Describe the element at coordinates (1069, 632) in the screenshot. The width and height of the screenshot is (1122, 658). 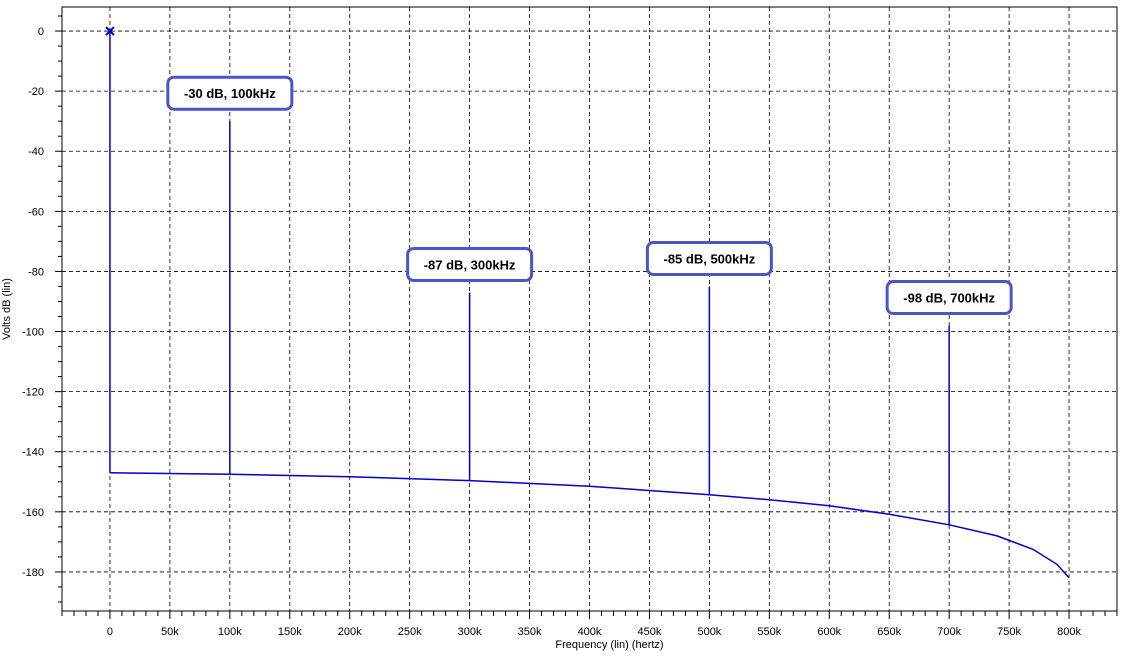
I see `x-tick-label: 800k` at that location.